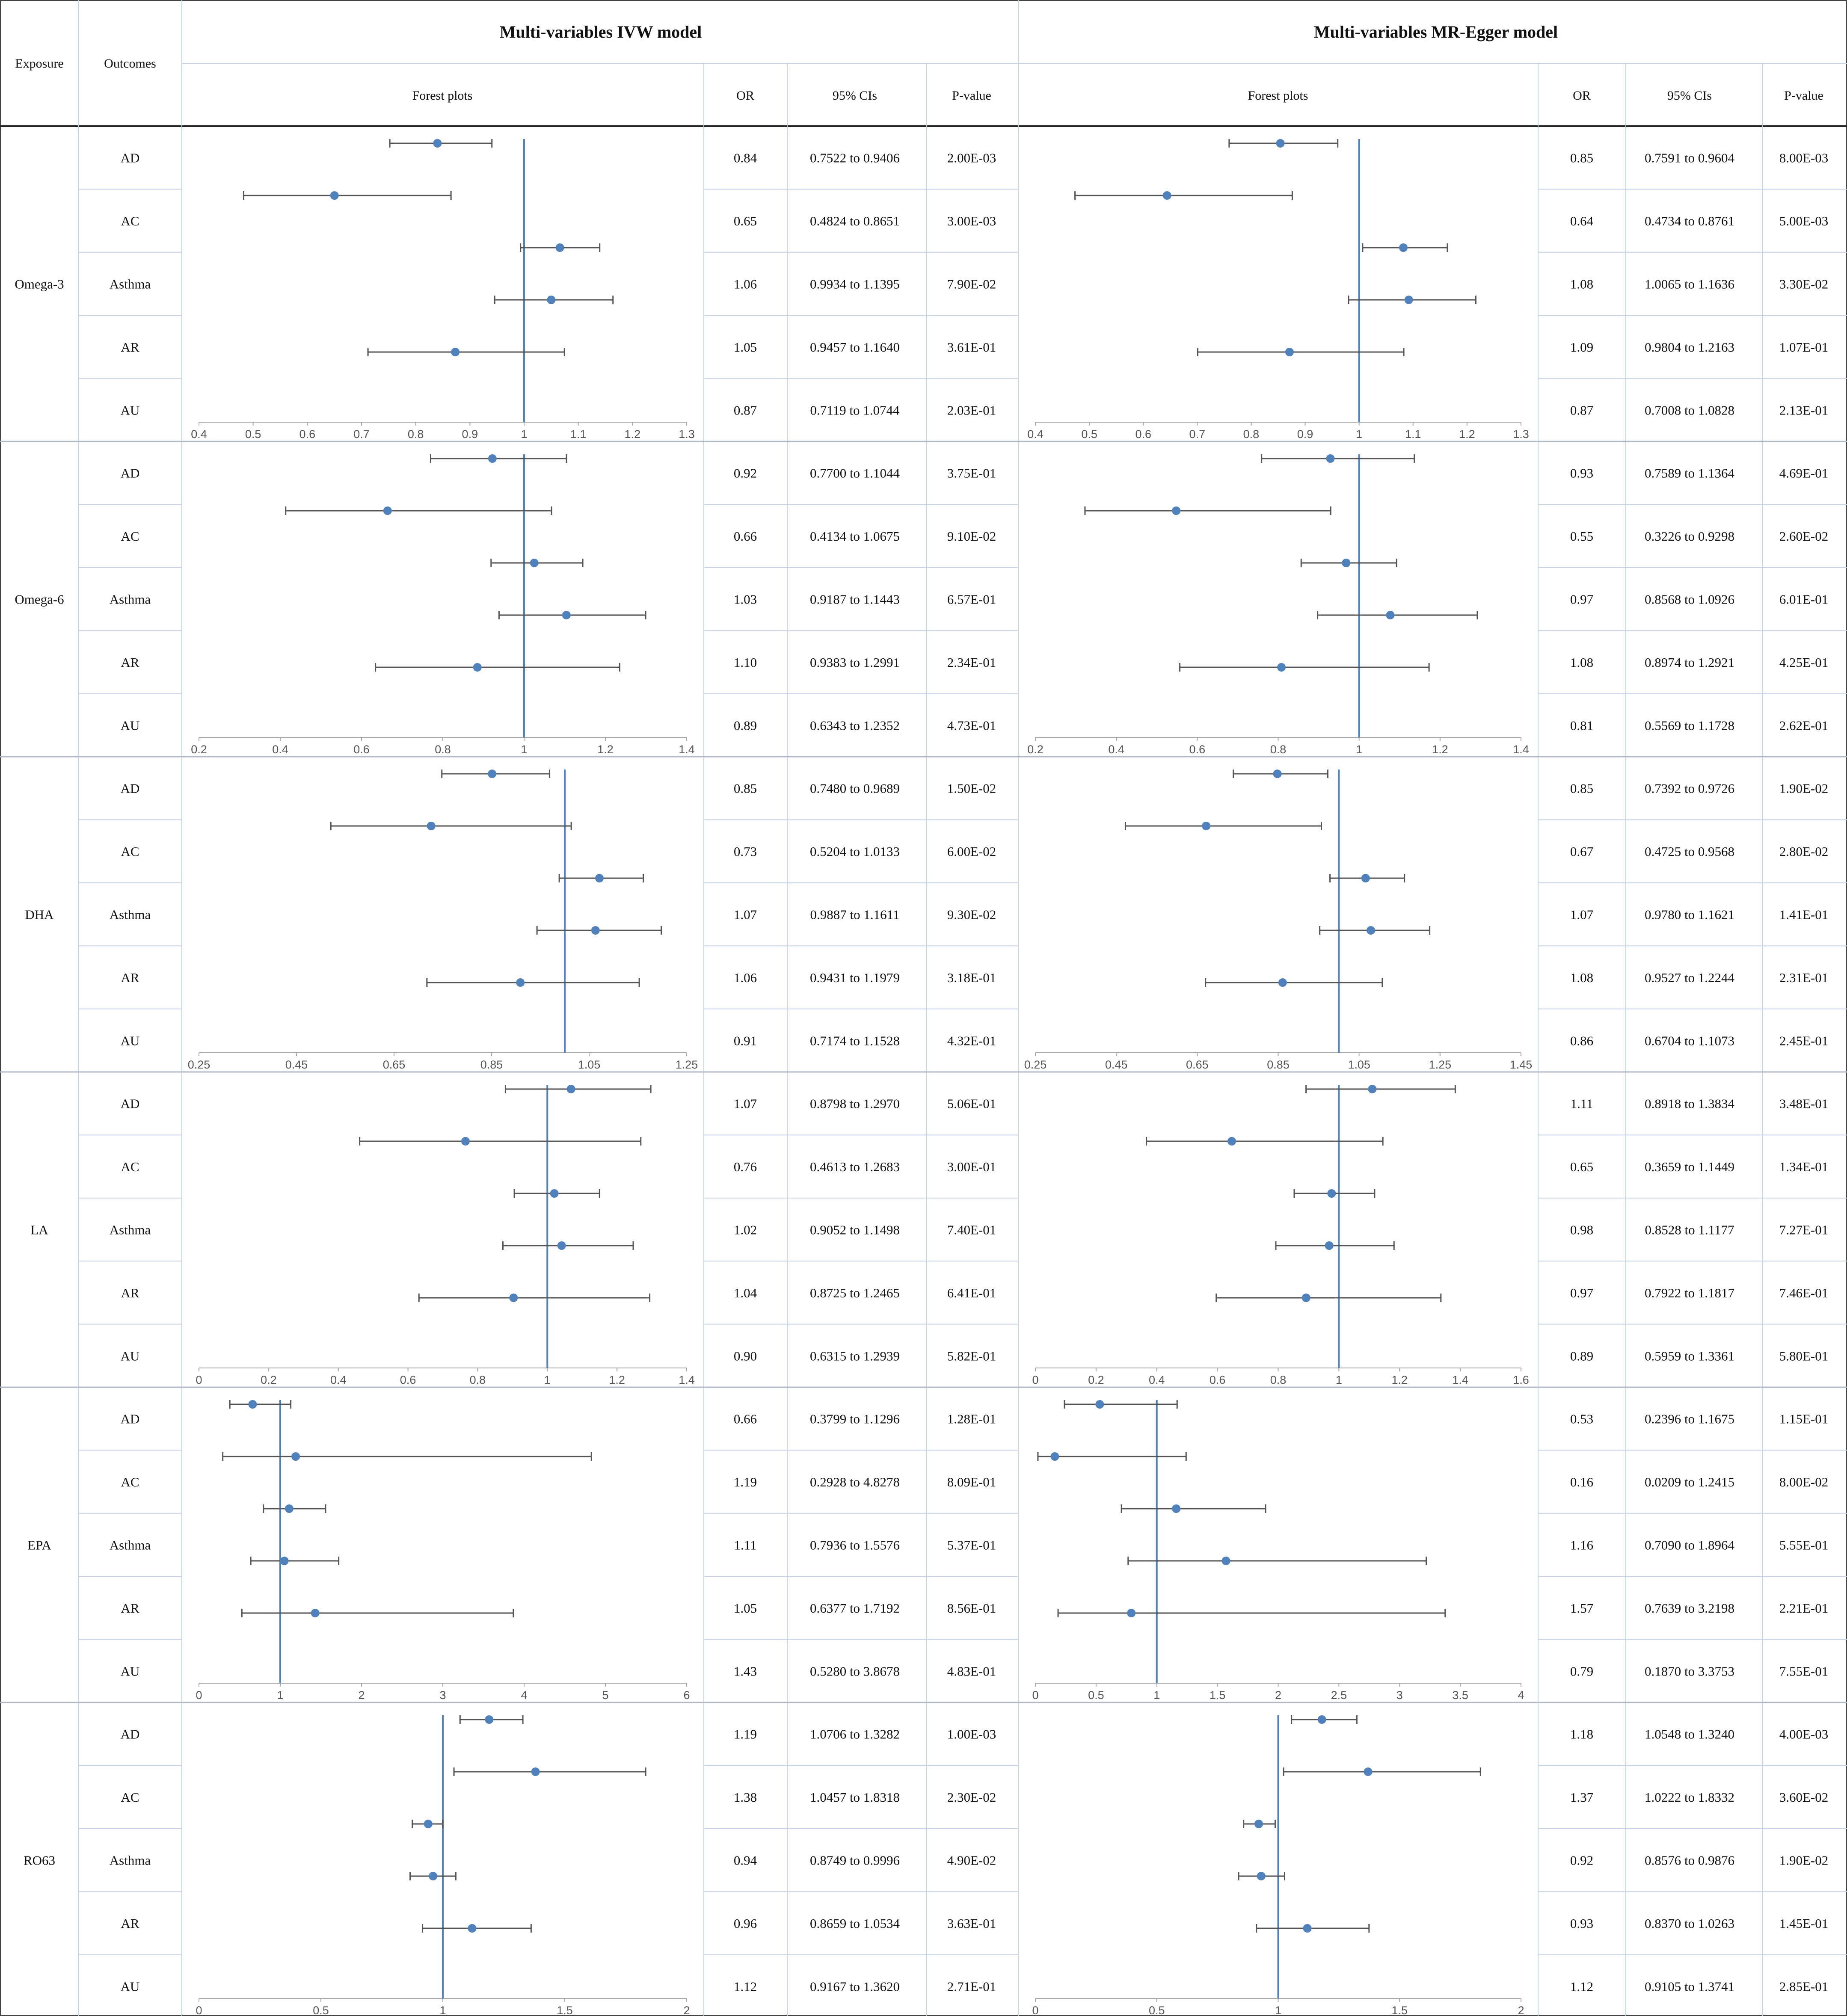 The image size is (1847, 2016). I want to click on x-tick-label: 5, so click(605, 1695).